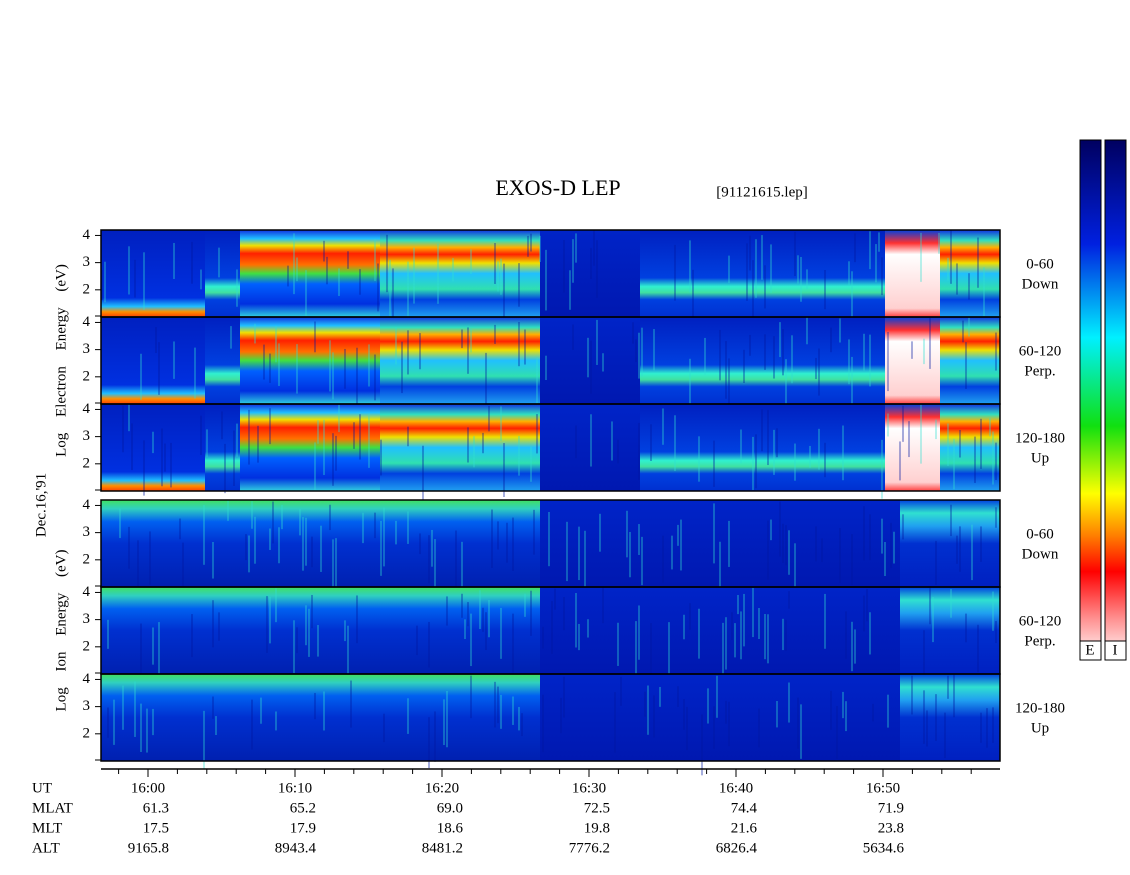 This screenshot has height=875, width=1130. I want to click on panel-range: 120-180, so click(1040, 438).